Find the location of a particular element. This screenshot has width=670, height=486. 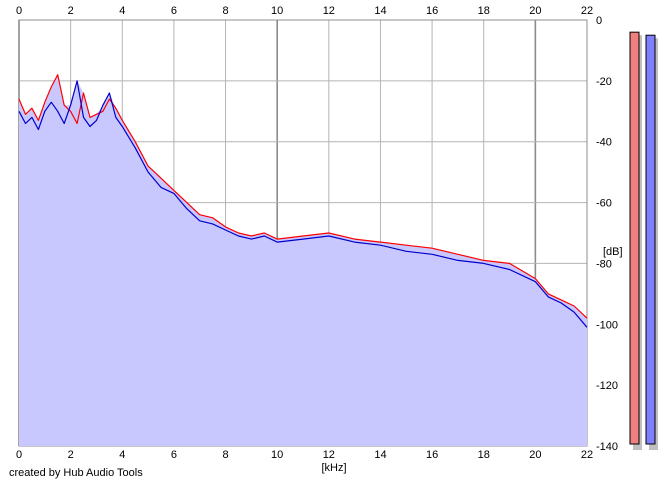

y-tick-label: -20 is located at coordinates (604, 82).